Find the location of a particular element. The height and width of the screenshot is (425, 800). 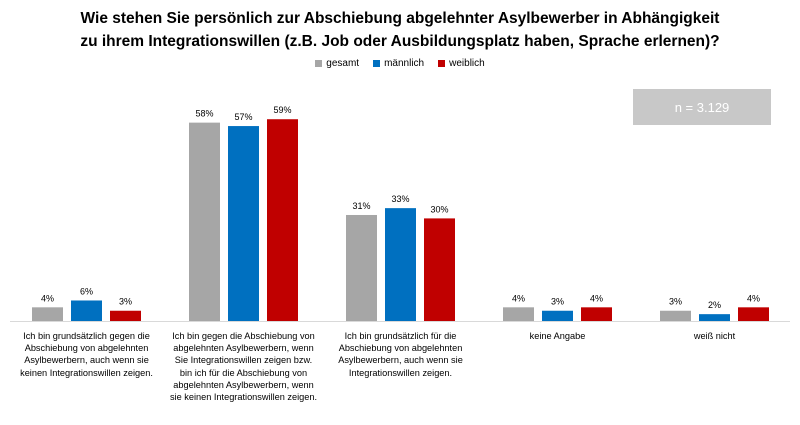

data-label-weiblich-cat-1: 3% is located at coordinates (125, 302).